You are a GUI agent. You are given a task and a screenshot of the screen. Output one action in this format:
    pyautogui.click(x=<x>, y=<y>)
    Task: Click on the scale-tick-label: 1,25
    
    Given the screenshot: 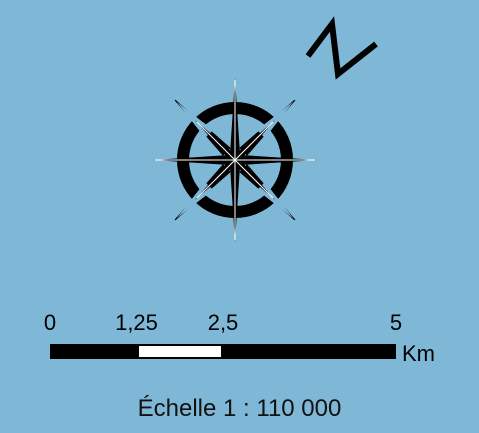 What is the action you would take?
    pyautogui.click(x=136, y=322)
    